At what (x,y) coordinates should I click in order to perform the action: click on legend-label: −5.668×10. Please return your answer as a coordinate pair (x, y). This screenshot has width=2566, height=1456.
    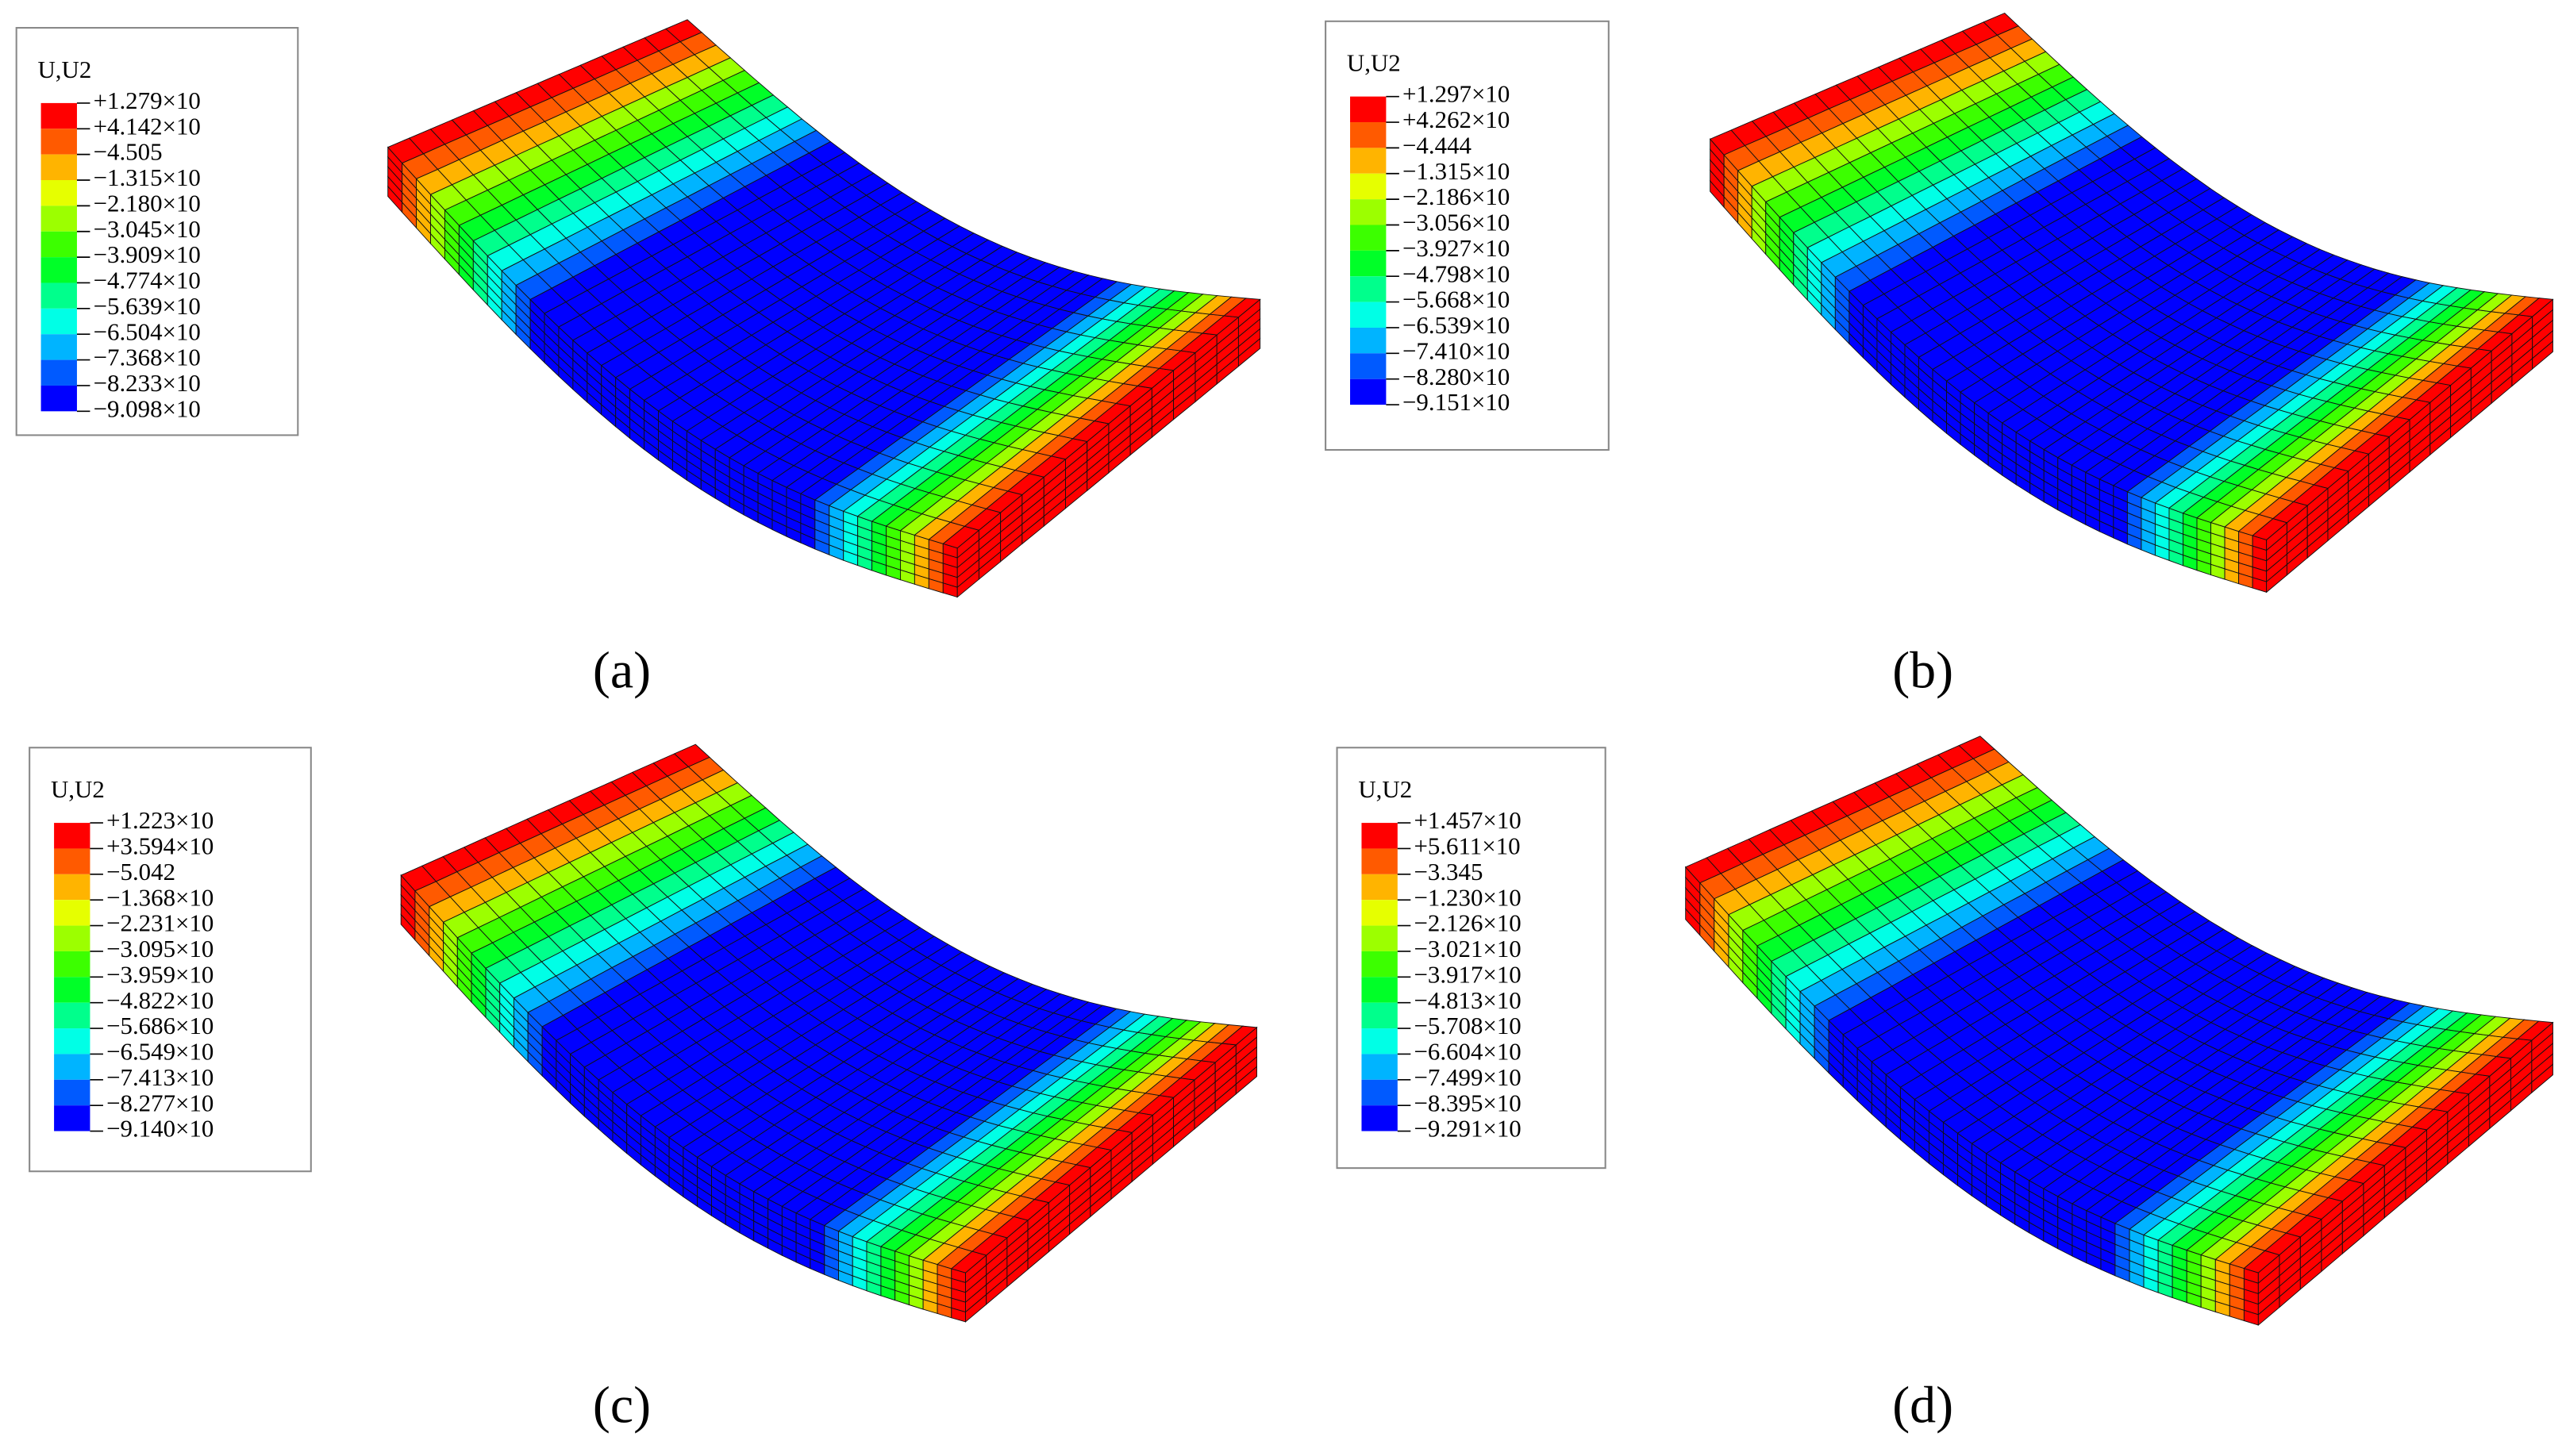
    Looking at the image, I should click on (1456, 299).